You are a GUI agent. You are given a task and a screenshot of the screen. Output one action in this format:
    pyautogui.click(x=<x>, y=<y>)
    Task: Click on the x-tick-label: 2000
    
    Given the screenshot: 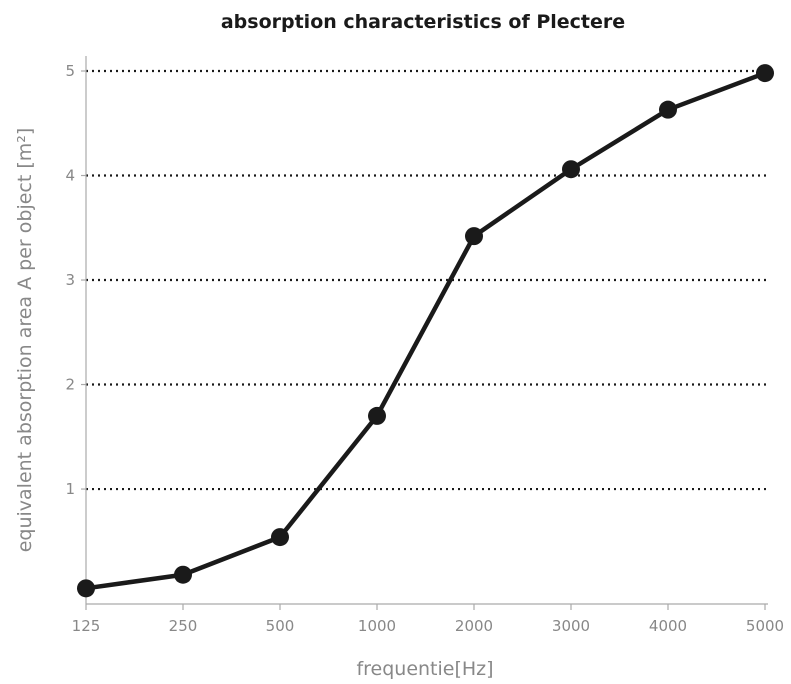 What is the action you would take?
    pyautogui.click(x=474, y=626)
    